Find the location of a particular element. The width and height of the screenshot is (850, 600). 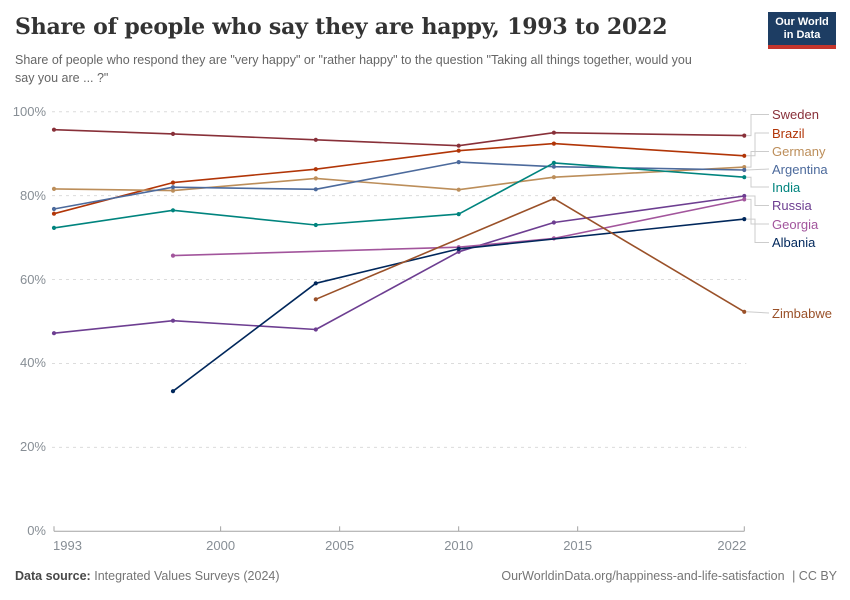

series-line-india is located at coordinates (399, 195).